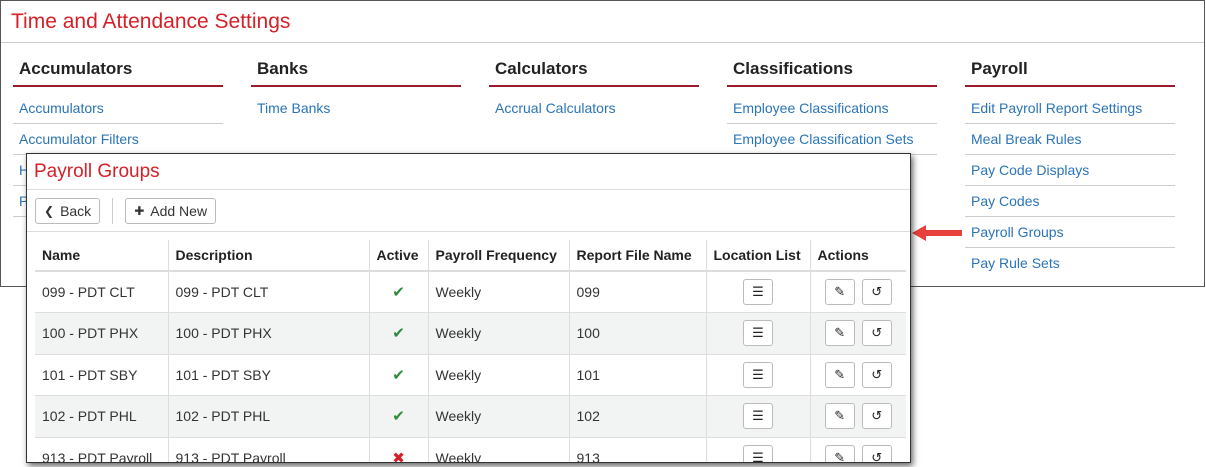  I want to click on link-accumulator-filters: Accumulator Filters, so click(118, 139).